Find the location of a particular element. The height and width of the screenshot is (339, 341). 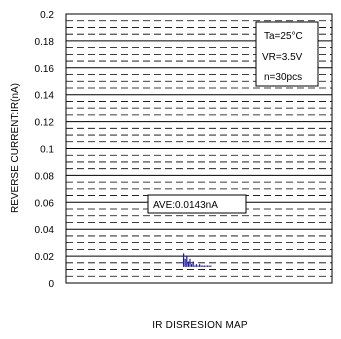

condition-voltage: VR=3.5V is located at coordinates (282, 57).